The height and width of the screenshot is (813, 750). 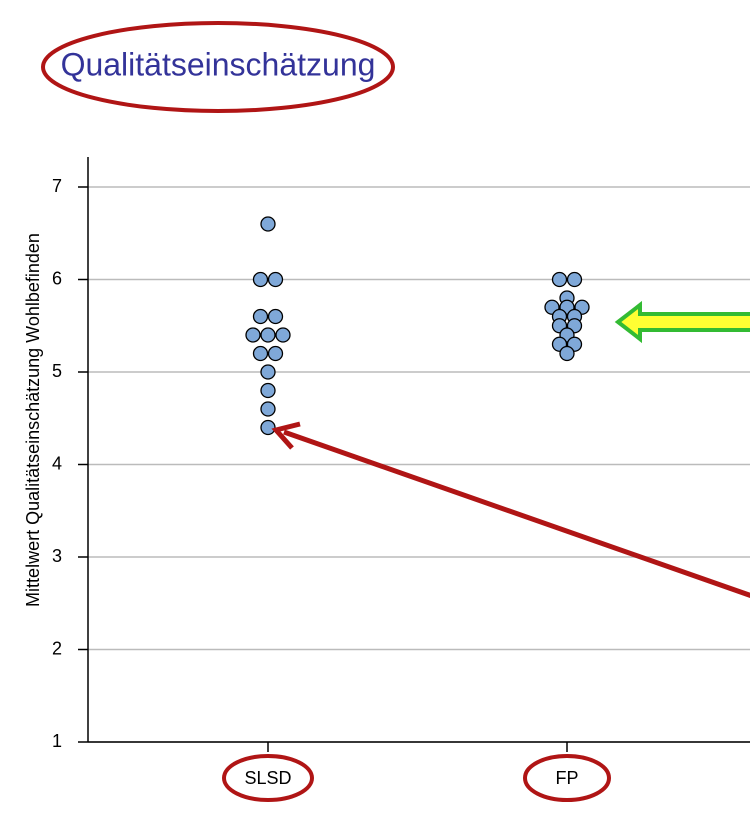 I want to click on y-tick-label: 2, so click(x=57, y=648).